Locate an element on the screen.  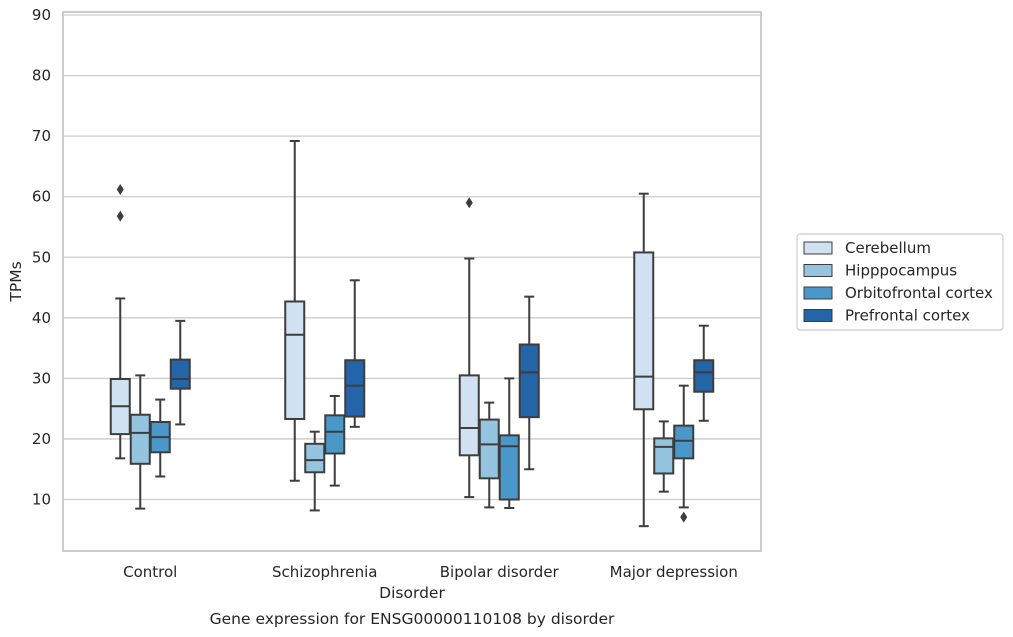
x-tick-label: Schizophrenia is located at coordinates (324, 572).